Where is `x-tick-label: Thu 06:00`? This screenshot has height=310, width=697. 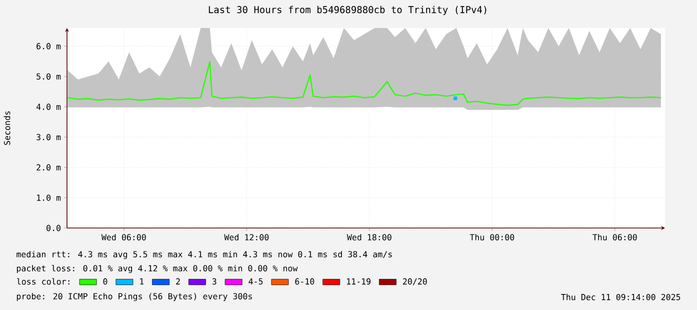
x-tick-label: Thu 06:00 is located at coordinates (614, 237).